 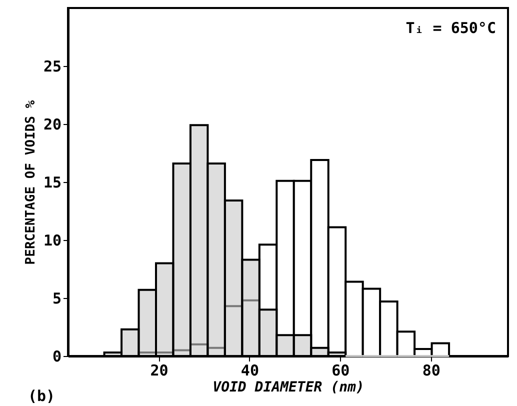 What do you see at coordinates (159, 371) in the screenshot?
I see `x-tick-label: 20` at bounding box center [159, 371].